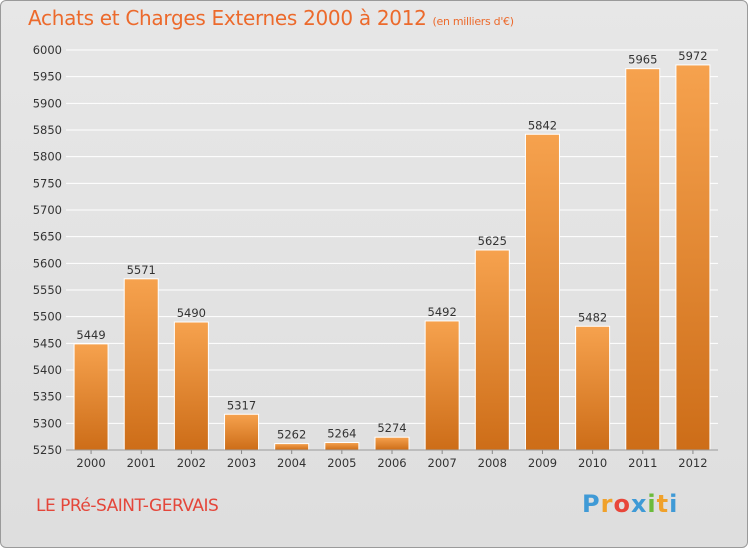  Describe the element at coordinates (141, 270) in the screenshot. I see `bar-value-label: 5571` at that location.